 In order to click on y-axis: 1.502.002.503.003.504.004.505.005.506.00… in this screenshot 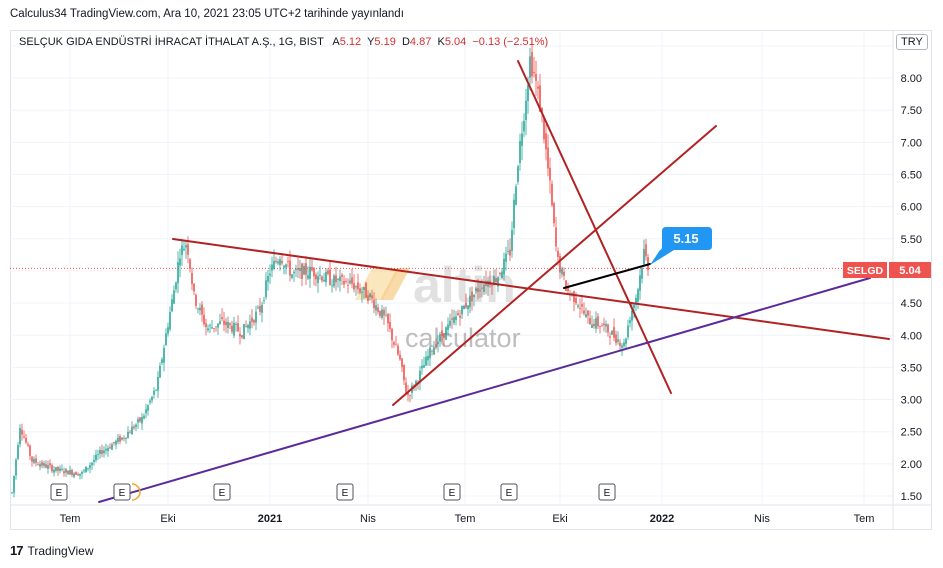, I will do `click(907, 280)`.